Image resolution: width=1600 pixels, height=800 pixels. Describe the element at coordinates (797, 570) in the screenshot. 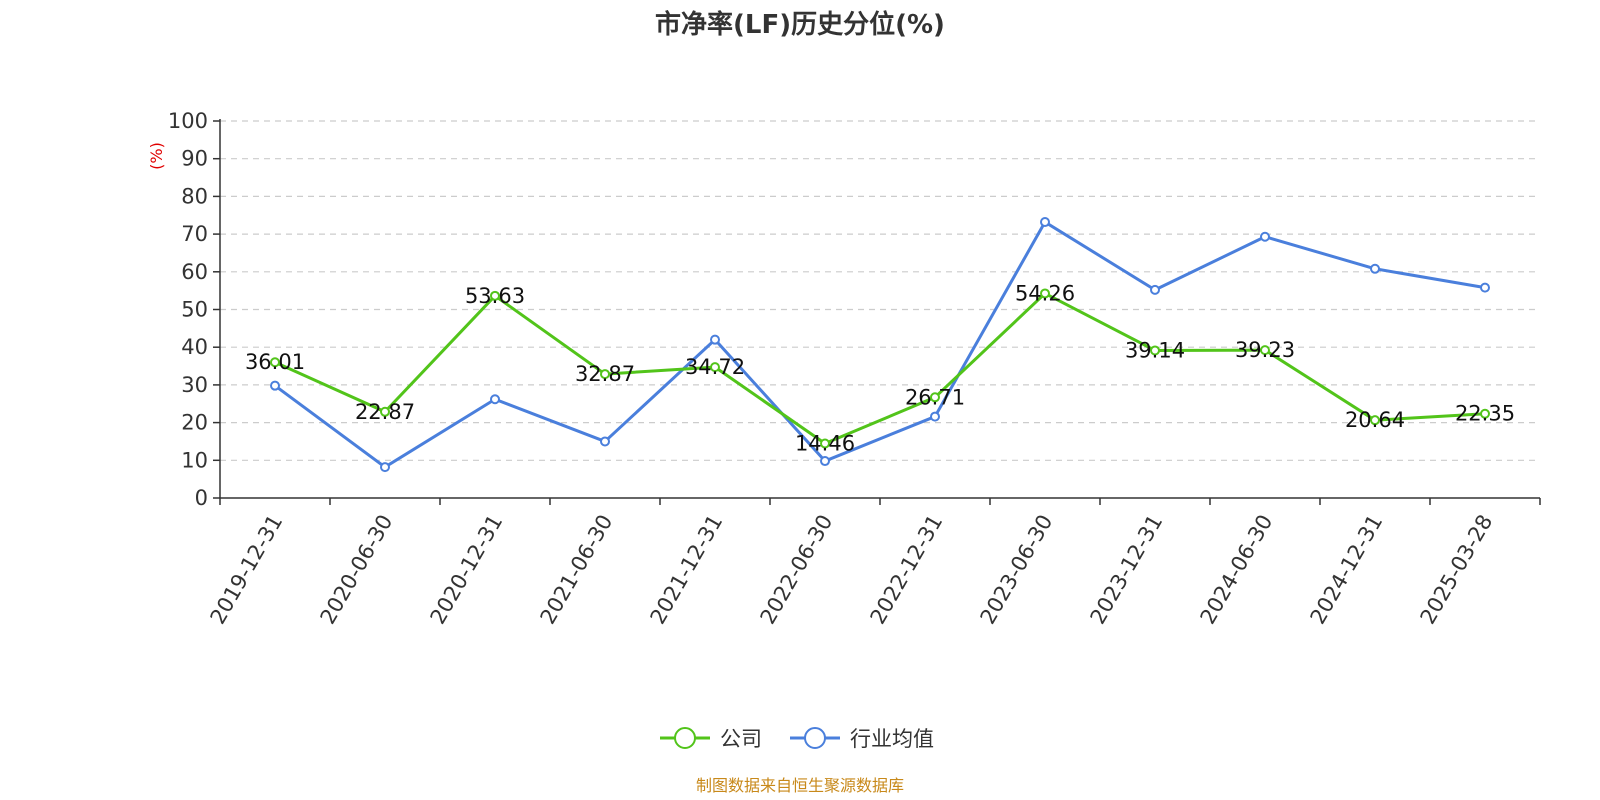

I see `x-tick-label: 2022-06-30` at that location.